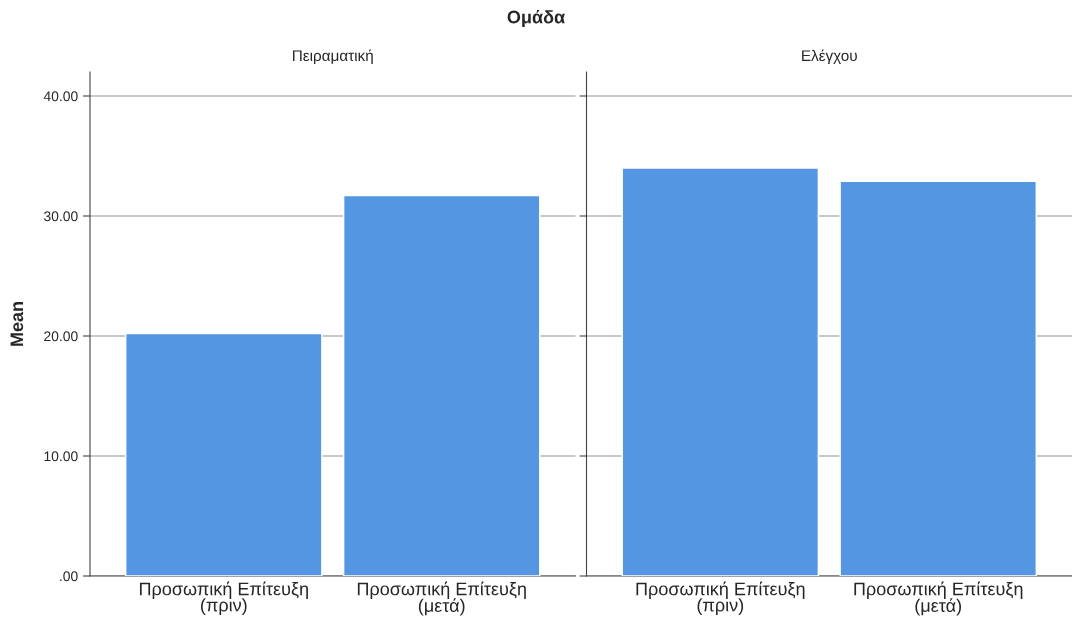  What do you see at coordinates (69, 576) in the screenshot?
I see `y-tick-label: .00` at bounding box center [69, 576].